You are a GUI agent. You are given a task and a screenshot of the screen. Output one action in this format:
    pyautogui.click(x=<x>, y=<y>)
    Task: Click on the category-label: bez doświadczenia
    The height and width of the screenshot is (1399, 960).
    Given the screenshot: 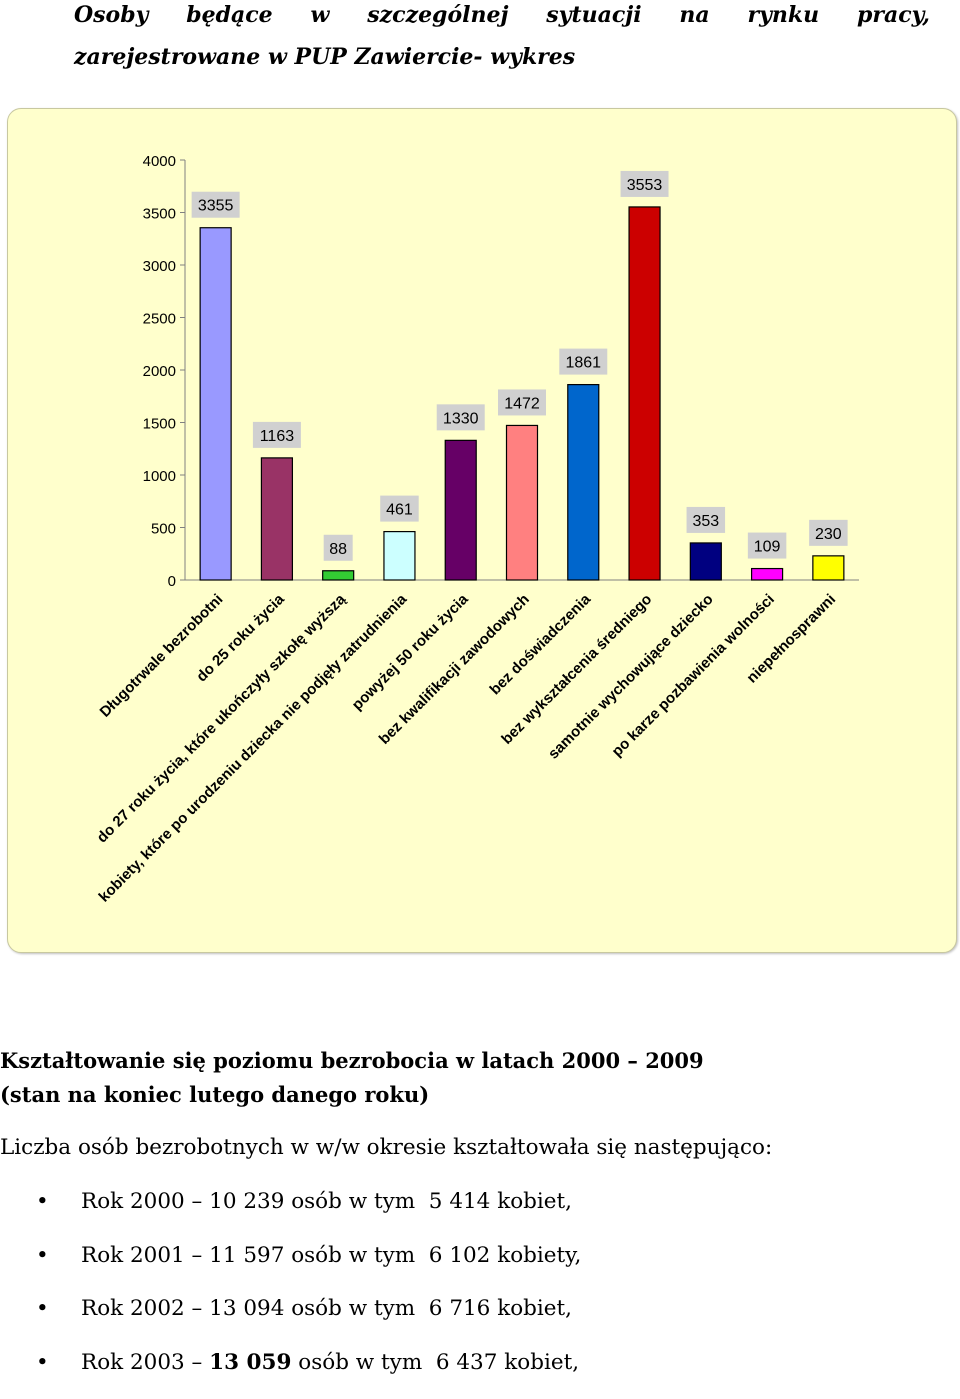 What is the action you would take?
    pyautogui.click(x=541, y=644)
    